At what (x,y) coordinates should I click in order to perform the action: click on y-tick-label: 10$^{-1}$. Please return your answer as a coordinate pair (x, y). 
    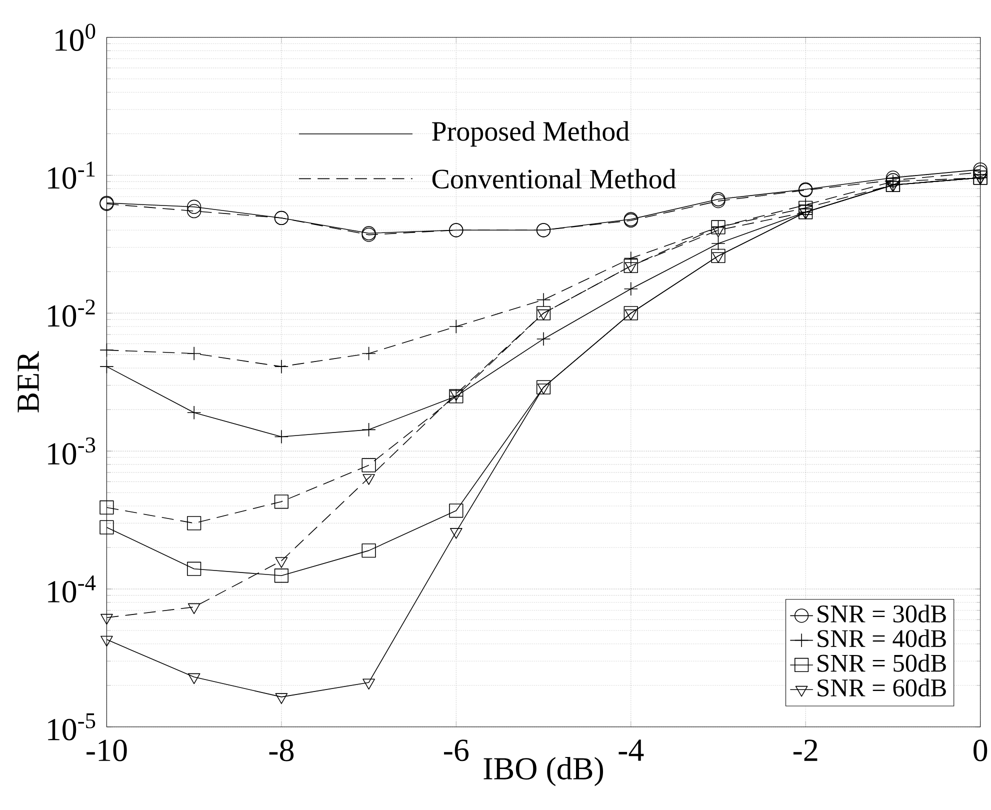
    Looking at the image, I should click on (71, 176).